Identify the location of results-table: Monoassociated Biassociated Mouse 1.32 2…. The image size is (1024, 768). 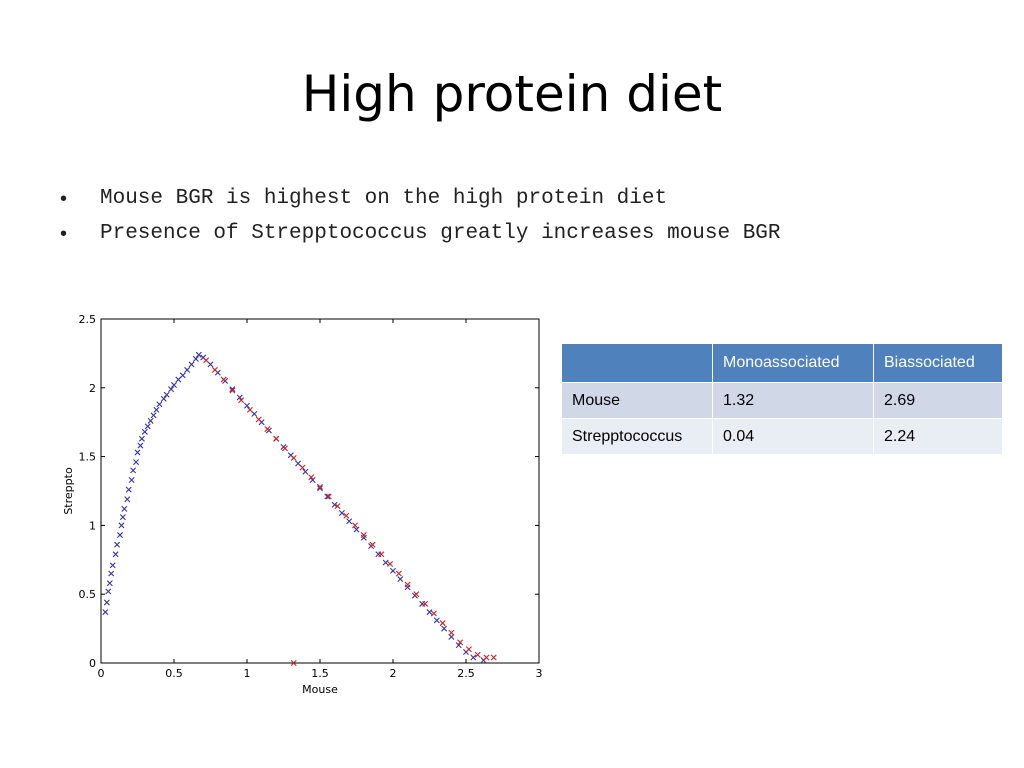
(782, 399).